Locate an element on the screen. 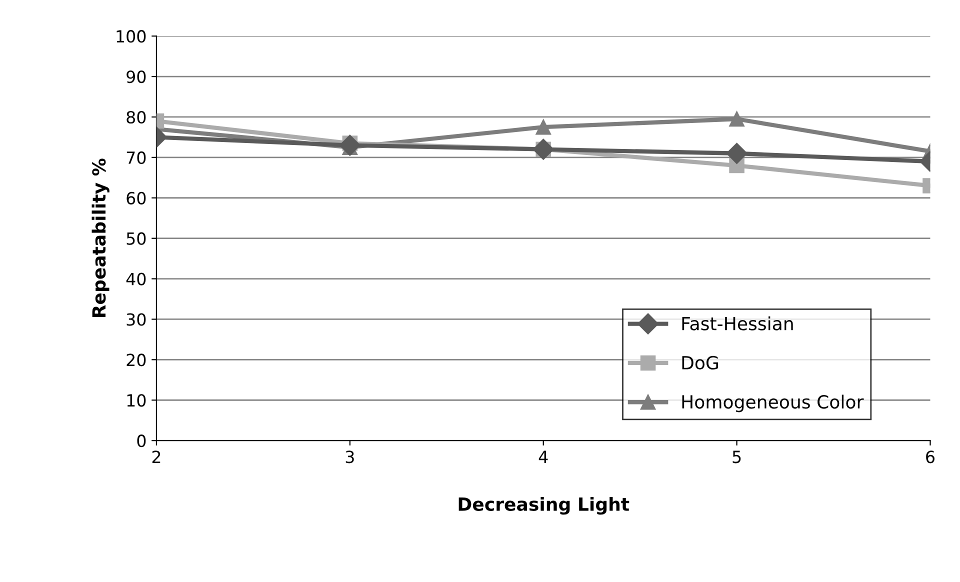 The width and height of the screenshot is (960, 582). legend-label: DoG is located at coordinates (700, 363).